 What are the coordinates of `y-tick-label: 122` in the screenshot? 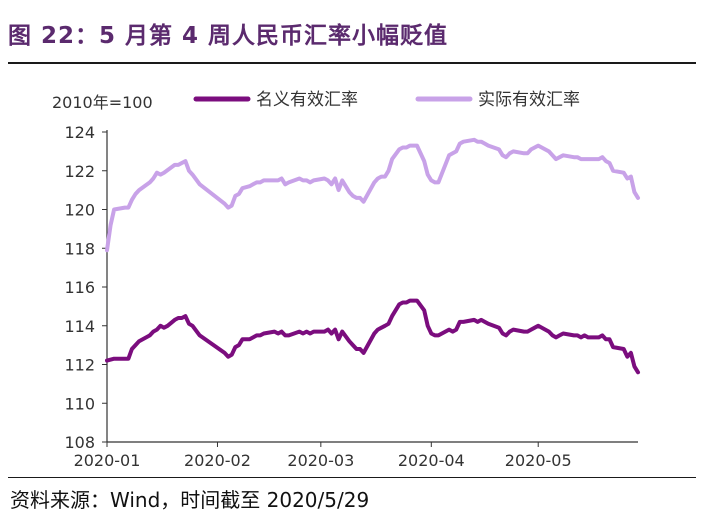 It's located at (79, 171).